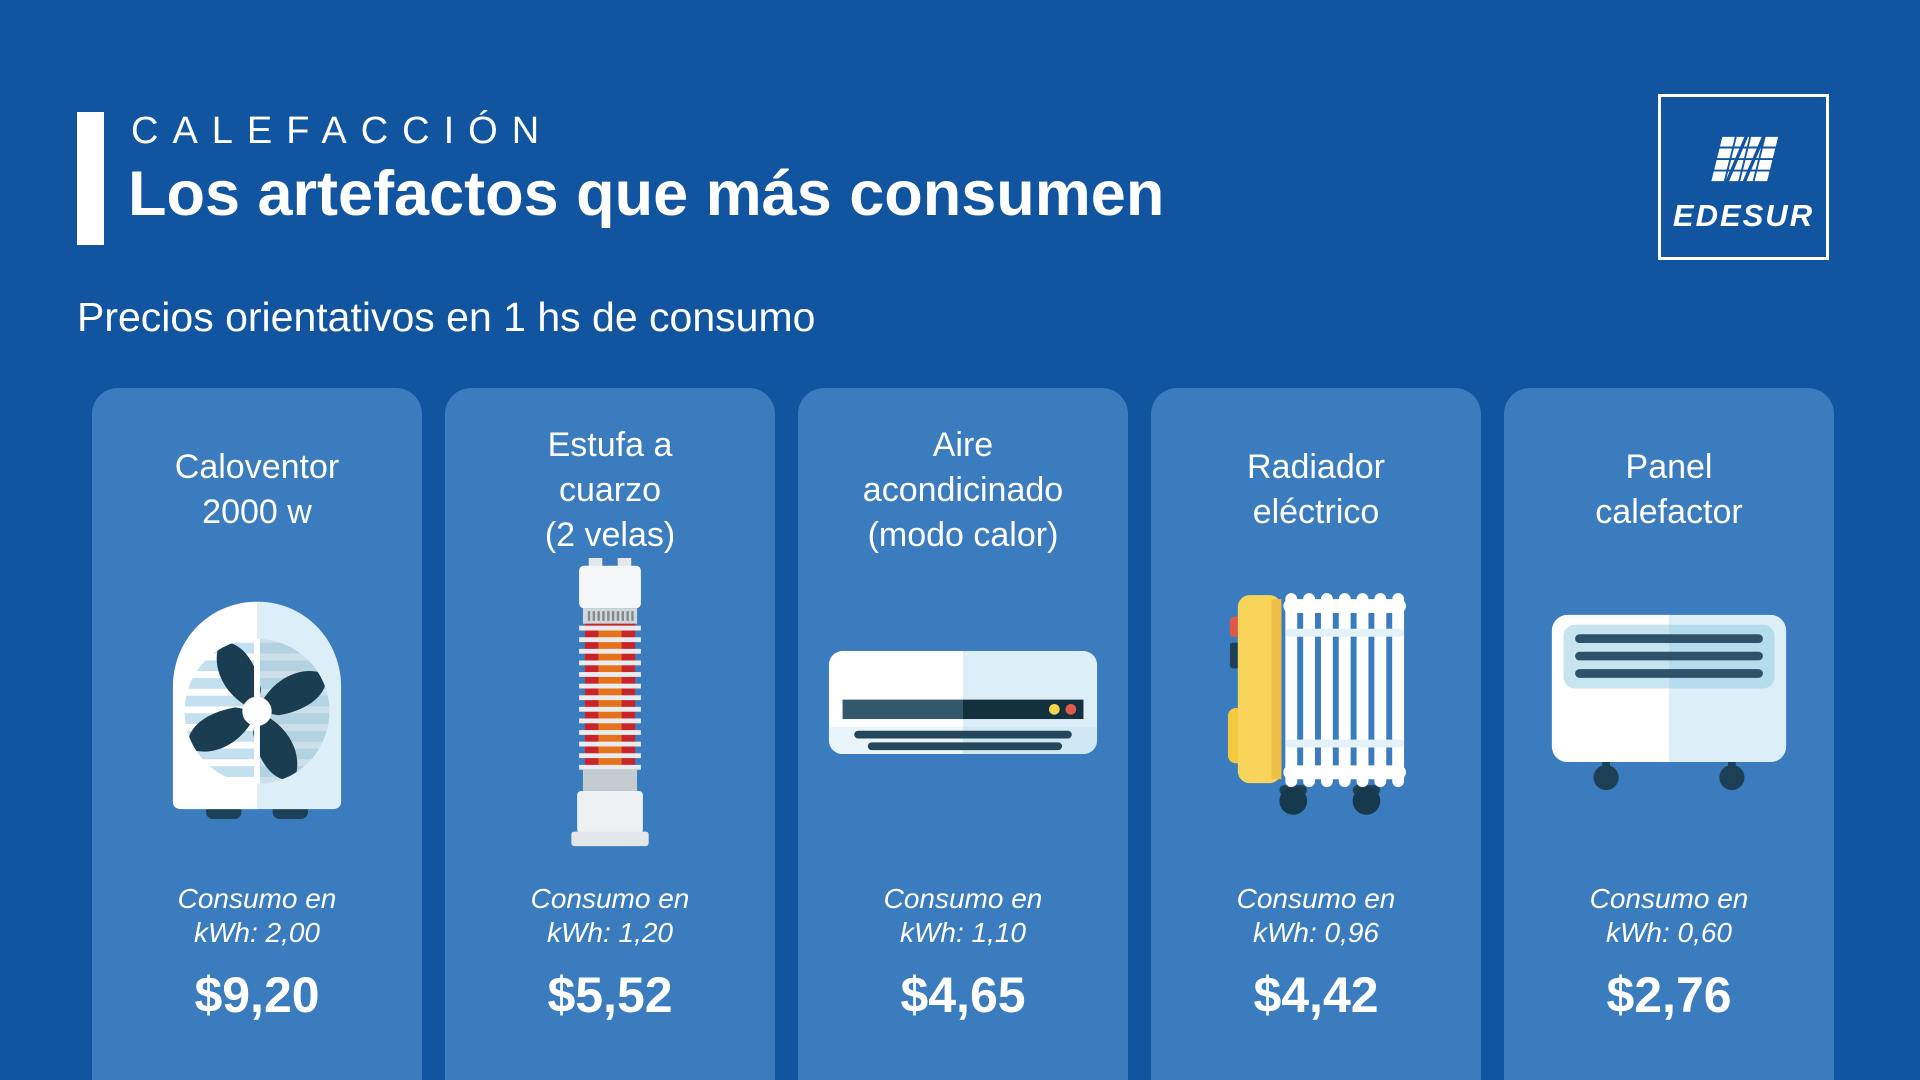  Describe the element at coordinates (1669, 932) in the screenshot. I see `consumption-value: kWh: 0,60` at that location.